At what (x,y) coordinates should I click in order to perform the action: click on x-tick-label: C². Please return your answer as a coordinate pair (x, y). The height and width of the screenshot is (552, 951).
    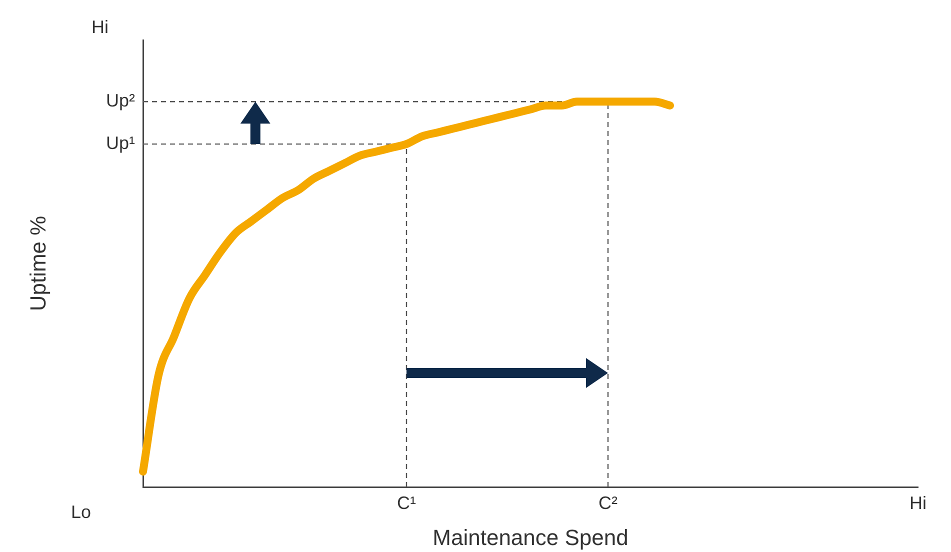
    Looking at the image, I should click on (608, 502).